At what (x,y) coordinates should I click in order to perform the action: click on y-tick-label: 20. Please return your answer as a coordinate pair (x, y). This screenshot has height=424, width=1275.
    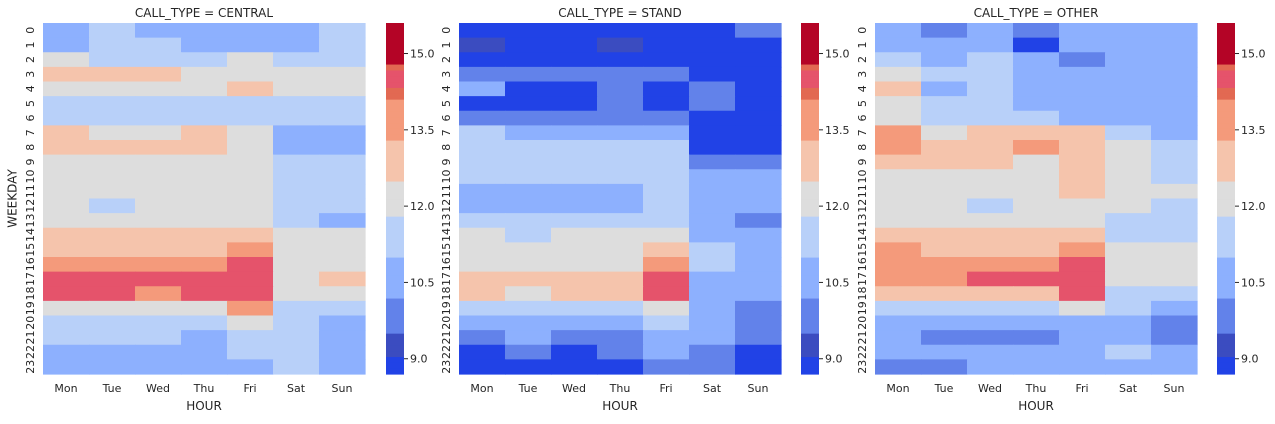
    Looking at the image, I should click on (446, 323).